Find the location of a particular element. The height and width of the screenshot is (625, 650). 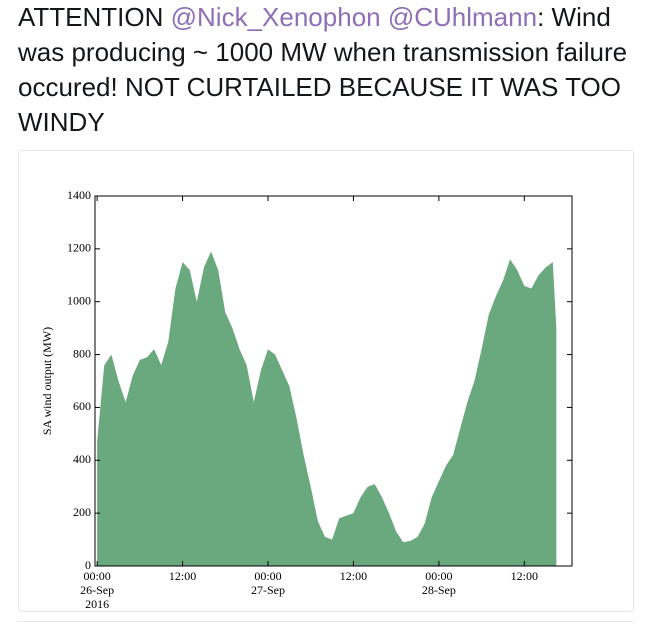

y-tick-label: 0 is located at coordinates (88, 565).